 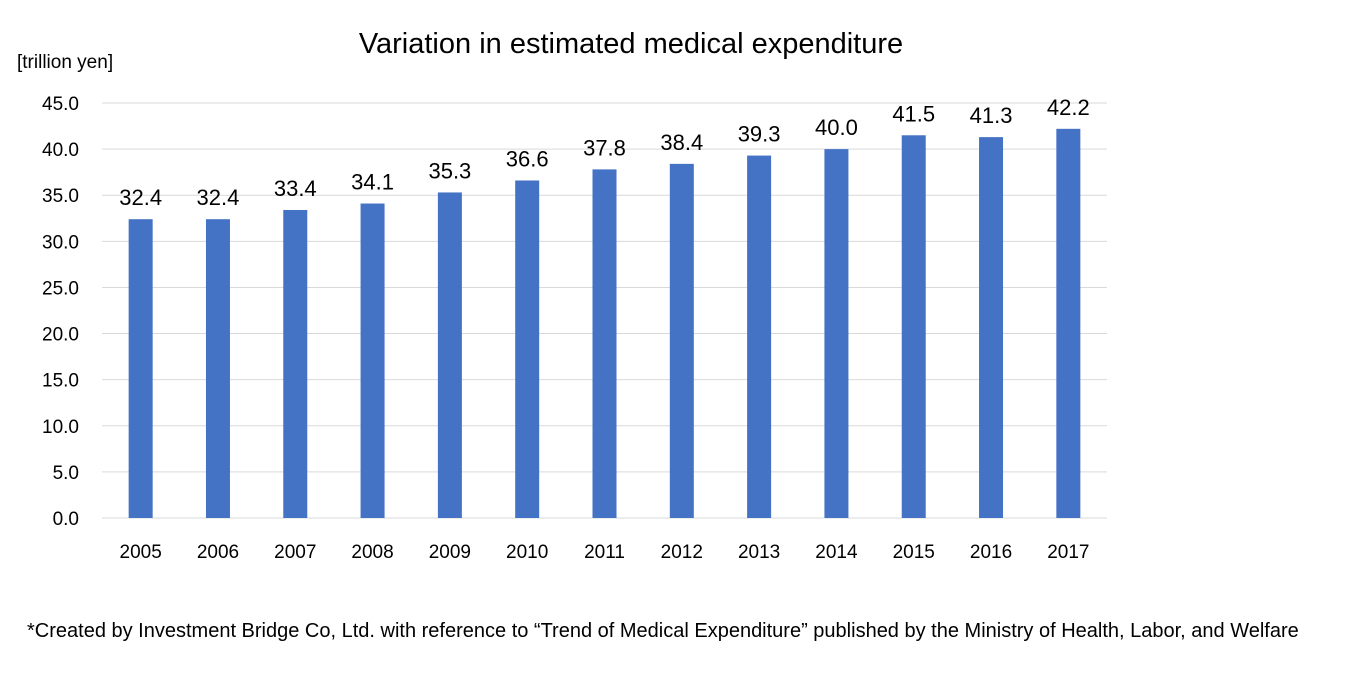 What do you see at coordinates (836, 333) in the screenshot?
I see `bar-2014` at bounding box center [836, 333].